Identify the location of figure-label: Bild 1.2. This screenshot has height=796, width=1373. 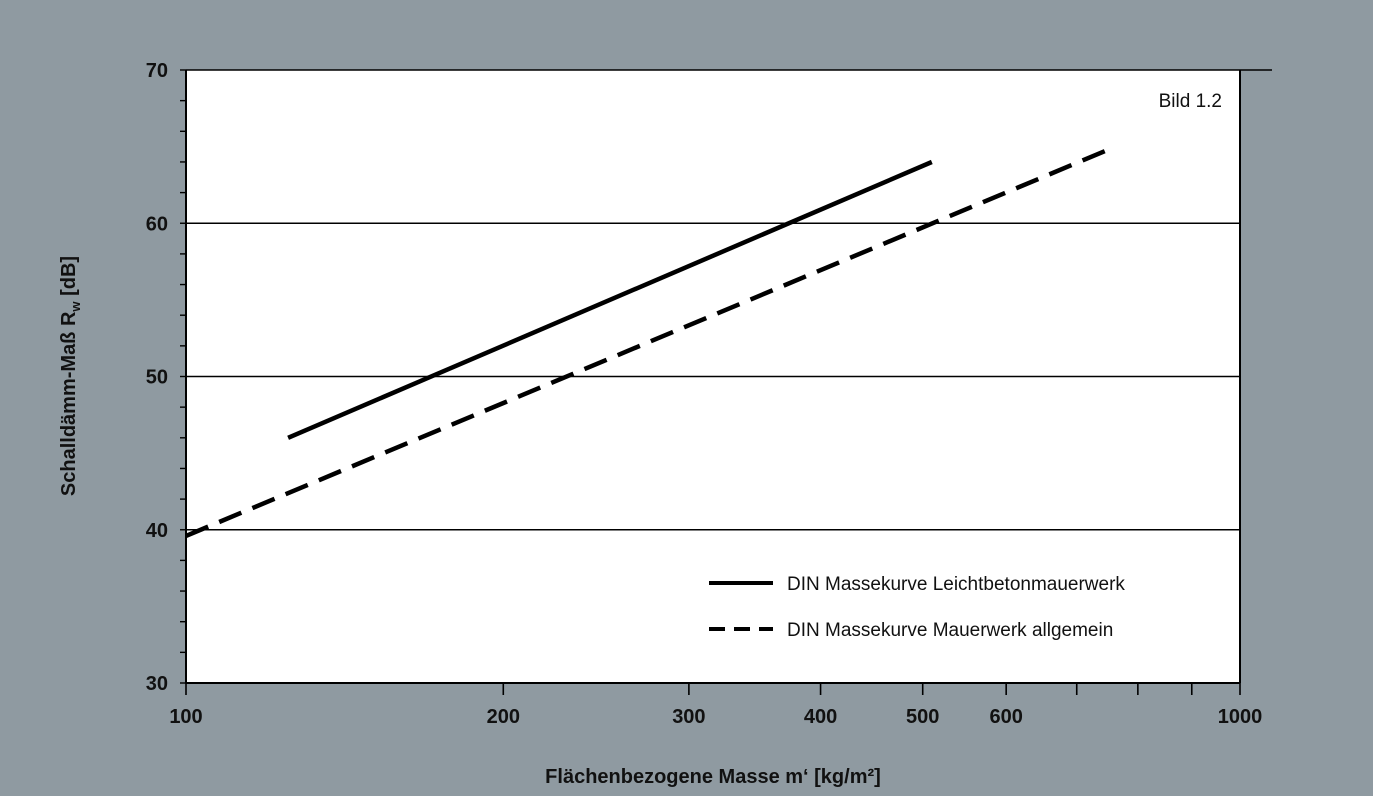
(1190, 101).